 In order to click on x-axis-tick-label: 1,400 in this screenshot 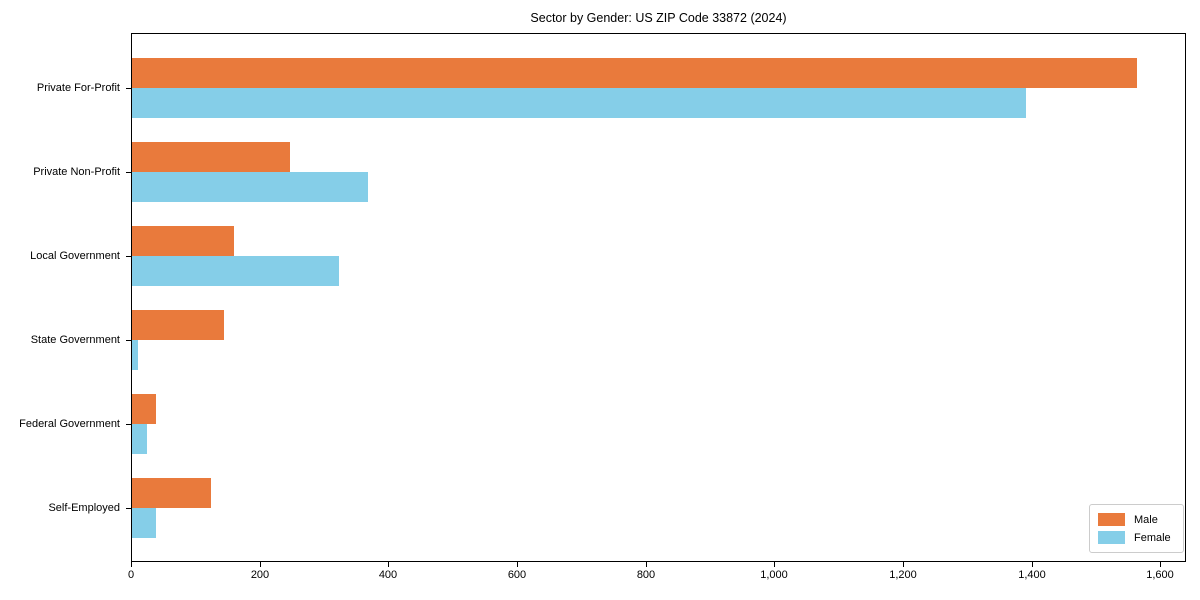, I will do `click(1032, 575)`.